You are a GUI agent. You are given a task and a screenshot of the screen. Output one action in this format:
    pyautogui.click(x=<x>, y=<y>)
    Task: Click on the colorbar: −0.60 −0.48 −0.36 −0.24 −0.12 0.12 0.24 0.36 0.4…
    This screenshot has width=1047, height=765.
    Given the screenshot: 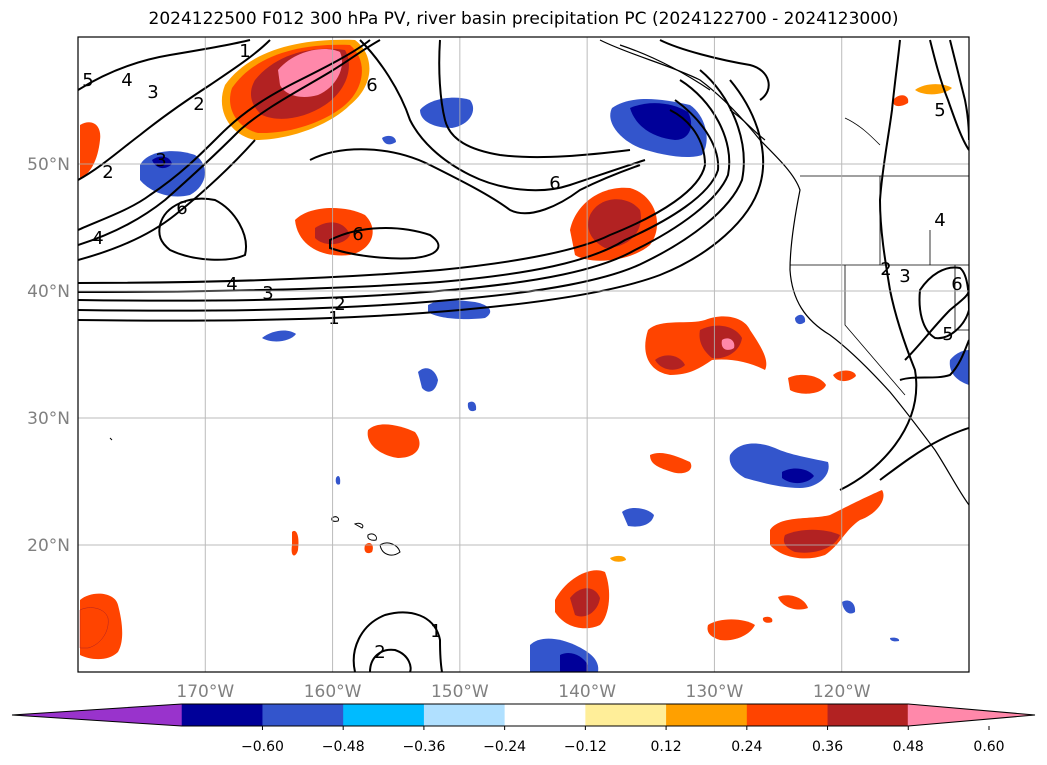 What is the action you would take?
    pyautogui.click(x=523, y=729)
    